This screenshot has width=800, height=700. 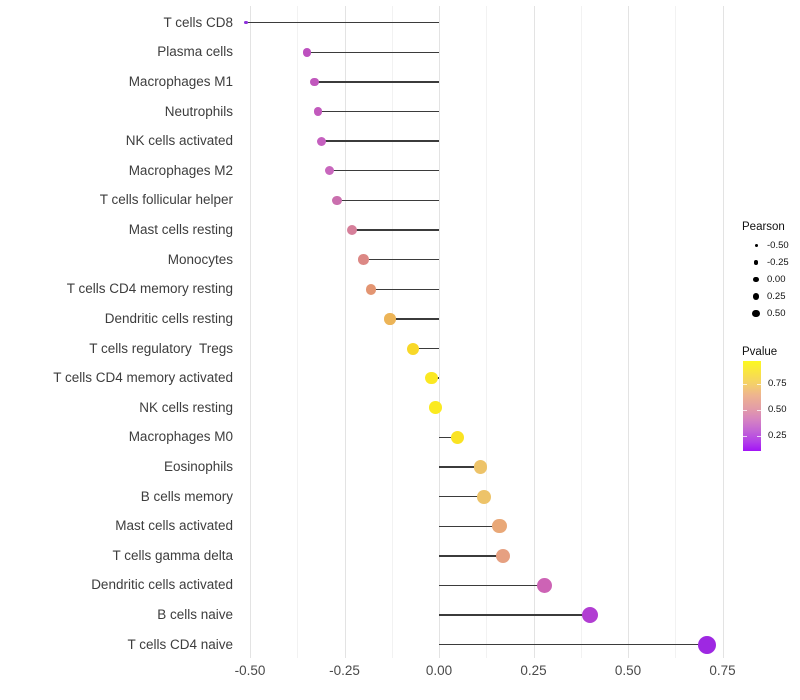 I want to click on y-axis-label: Mast cells resting, so click(x=180, y=230).